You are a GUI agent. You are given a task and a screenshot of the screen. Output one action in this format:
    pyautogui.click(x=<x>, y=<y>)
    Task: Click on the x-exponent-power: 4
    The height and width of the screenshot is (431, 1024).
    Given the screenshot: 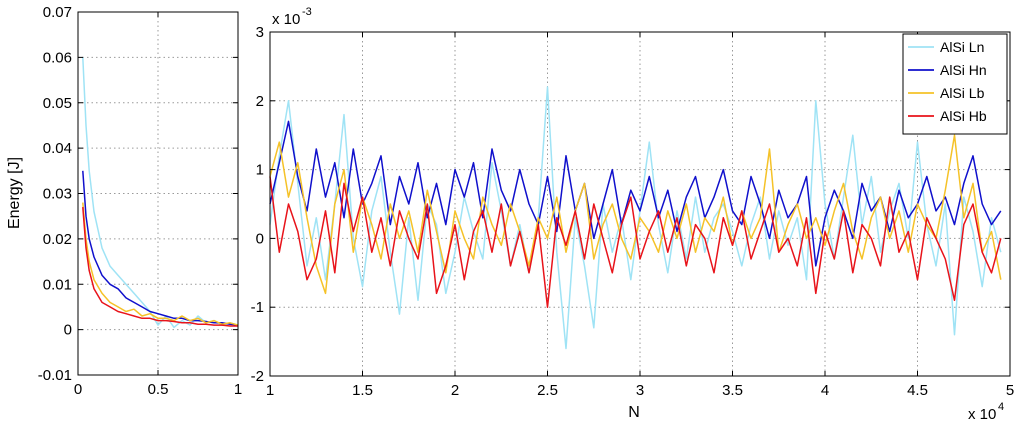 What is the action you would take?
    pyautogui.click(x=1001, y=407)
    